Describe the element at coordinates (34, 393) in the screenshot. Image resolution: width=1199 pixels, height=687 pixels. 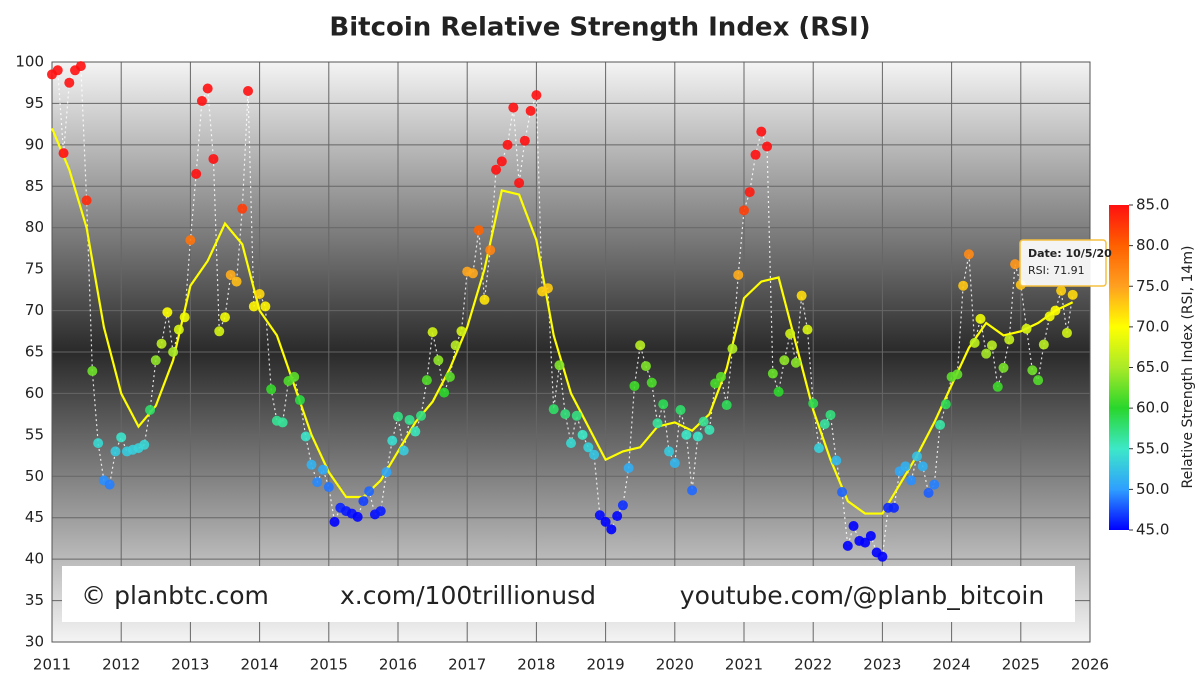
I see `y-tick-label: 60` at that location.